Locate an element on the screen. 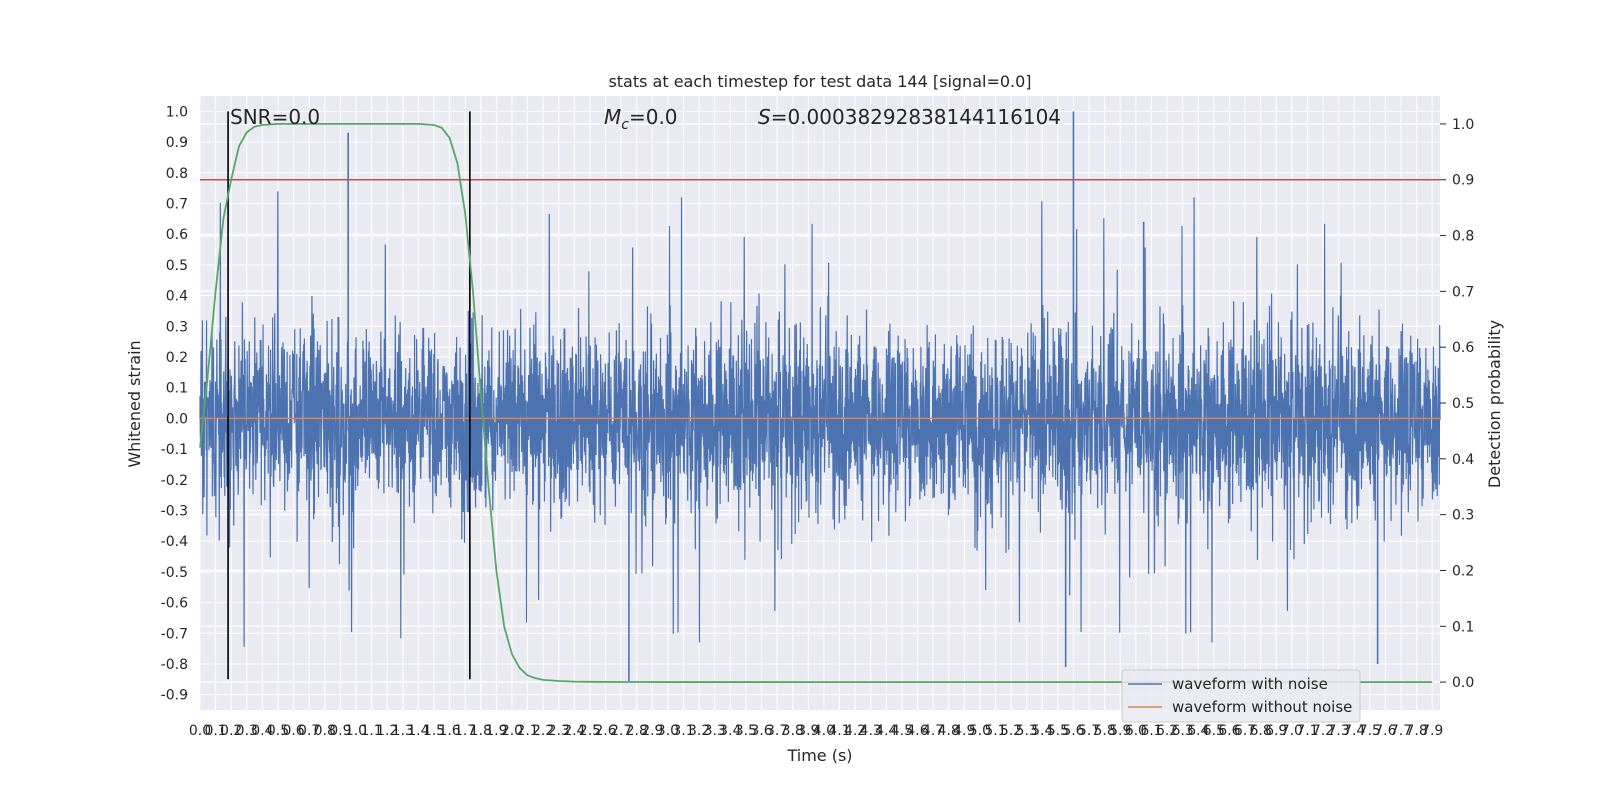 The height and width of the screenshot is (800, 1600). y-tick-label-left: 0.2 is located at coordinates (177, 358).